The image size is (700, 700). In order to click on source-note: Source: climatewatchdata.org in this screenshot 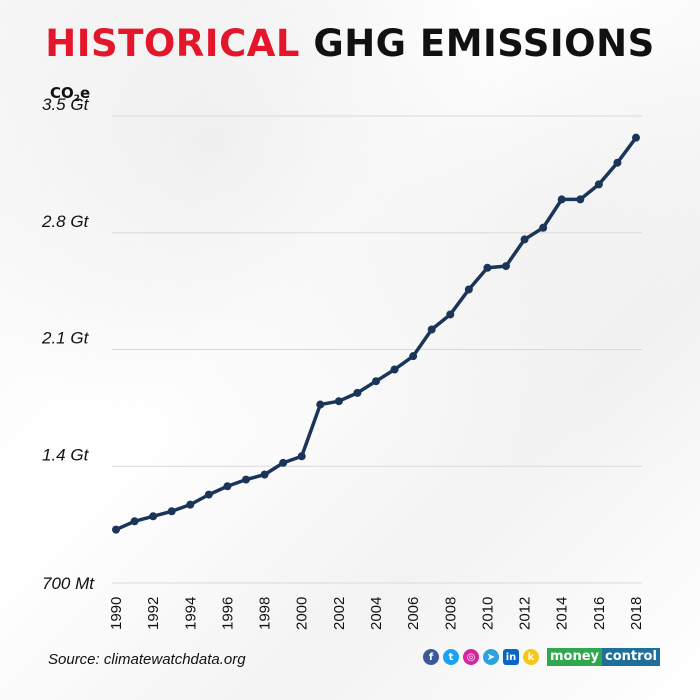, I will do `click(147, 659)`.